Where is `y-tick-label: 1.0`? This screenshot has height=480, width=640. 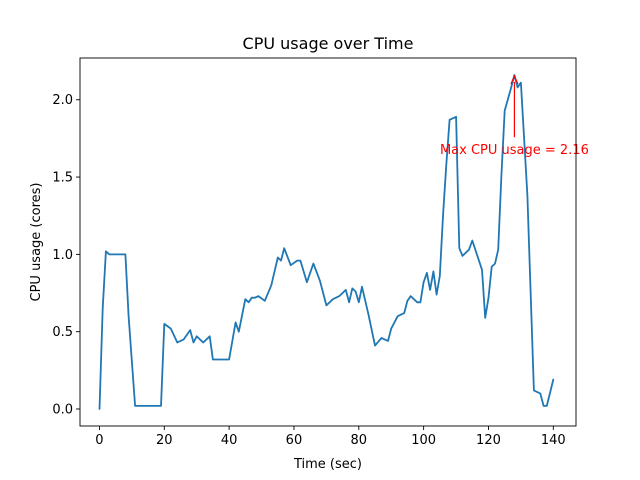
y-tick-label: 1.0 is located at coordinates (62, 255).